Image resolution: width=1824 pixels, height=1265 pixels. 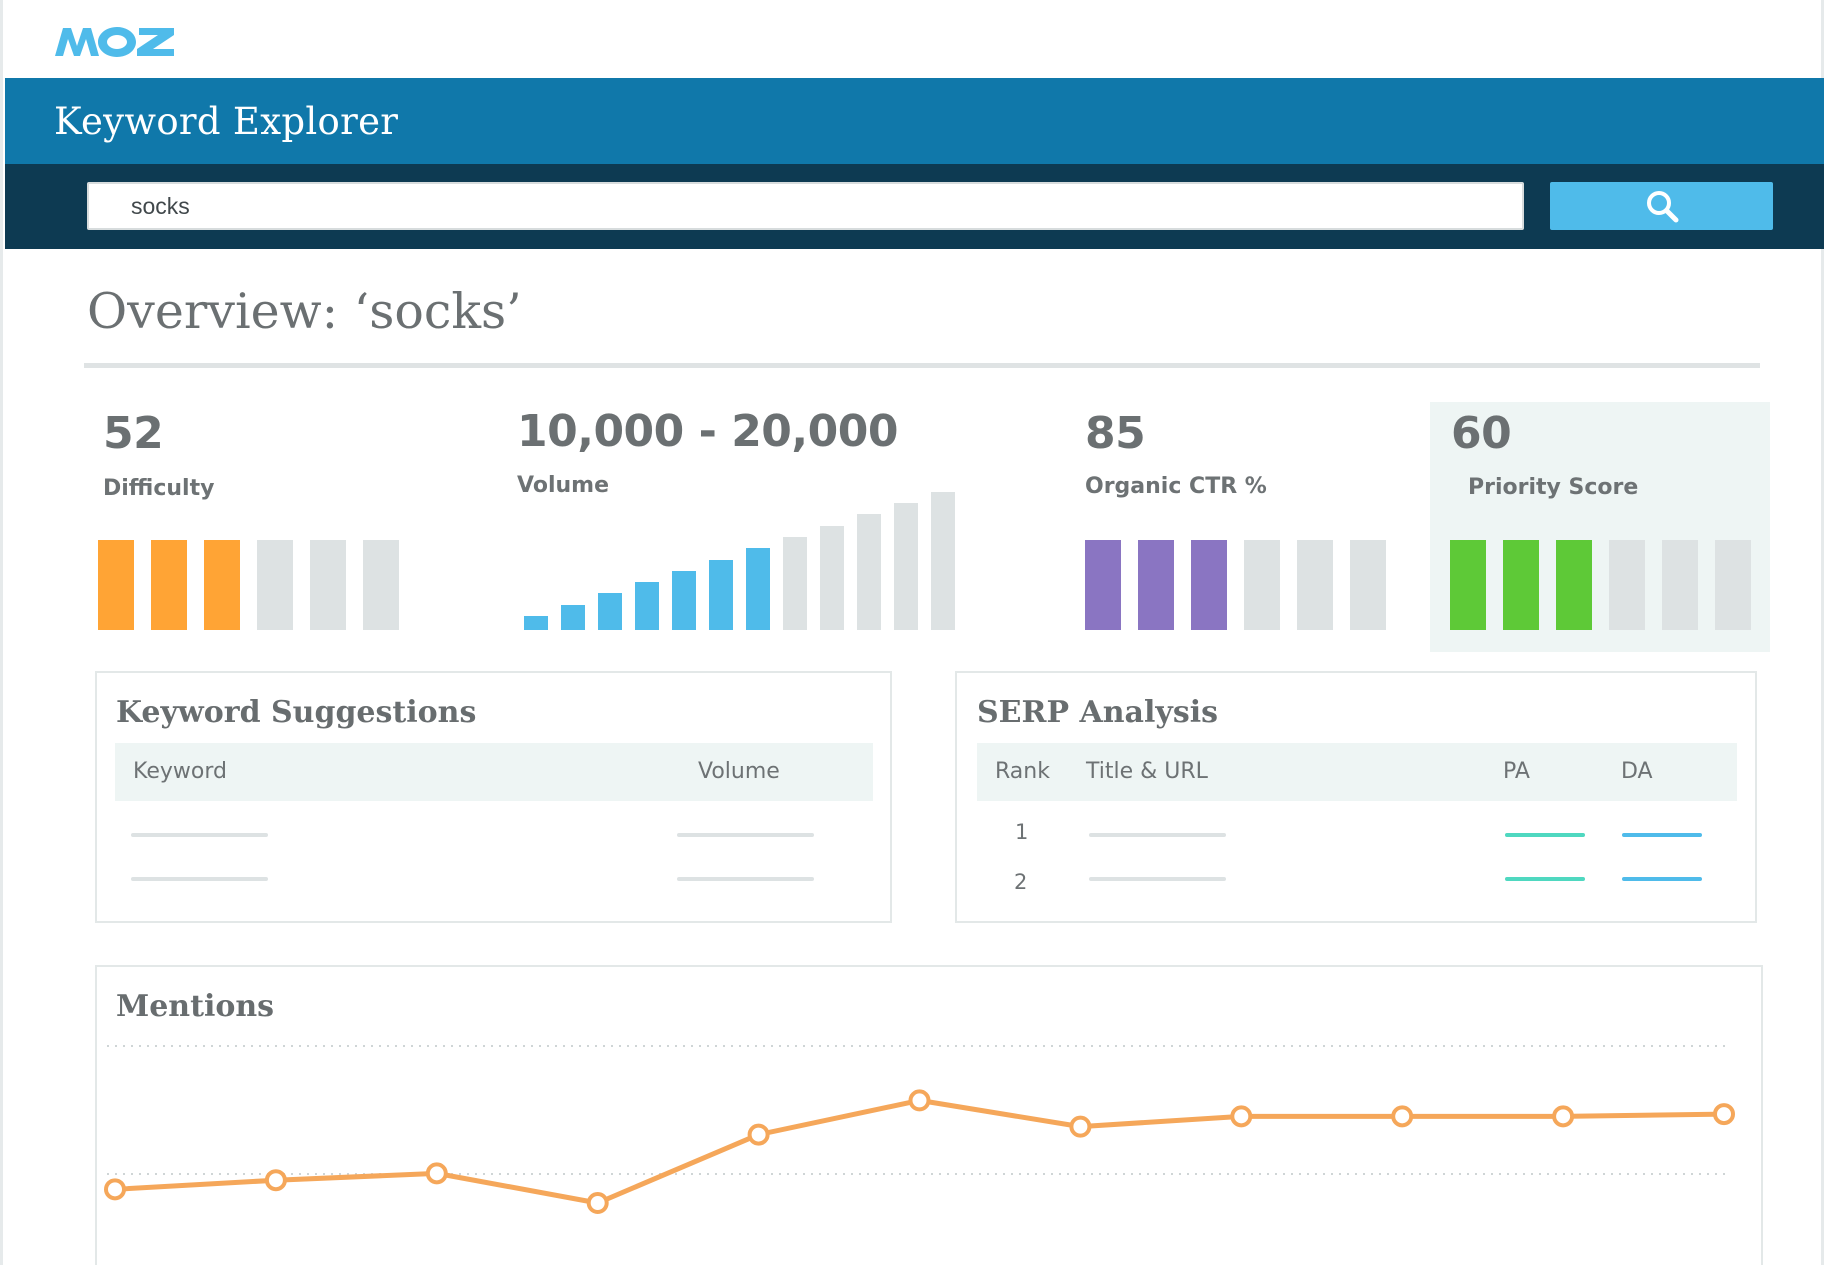 I want to click on search-icon, so click(x=1662, y=207).